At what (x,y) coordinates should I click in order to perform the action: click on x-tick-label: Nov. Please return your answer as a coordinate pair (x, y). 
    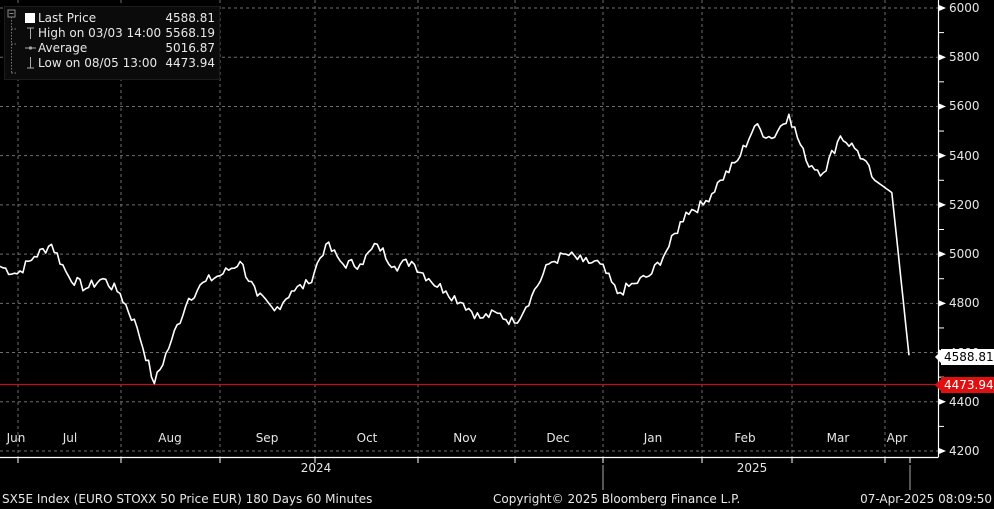
    Looking at the image, I should click on (465, 438).